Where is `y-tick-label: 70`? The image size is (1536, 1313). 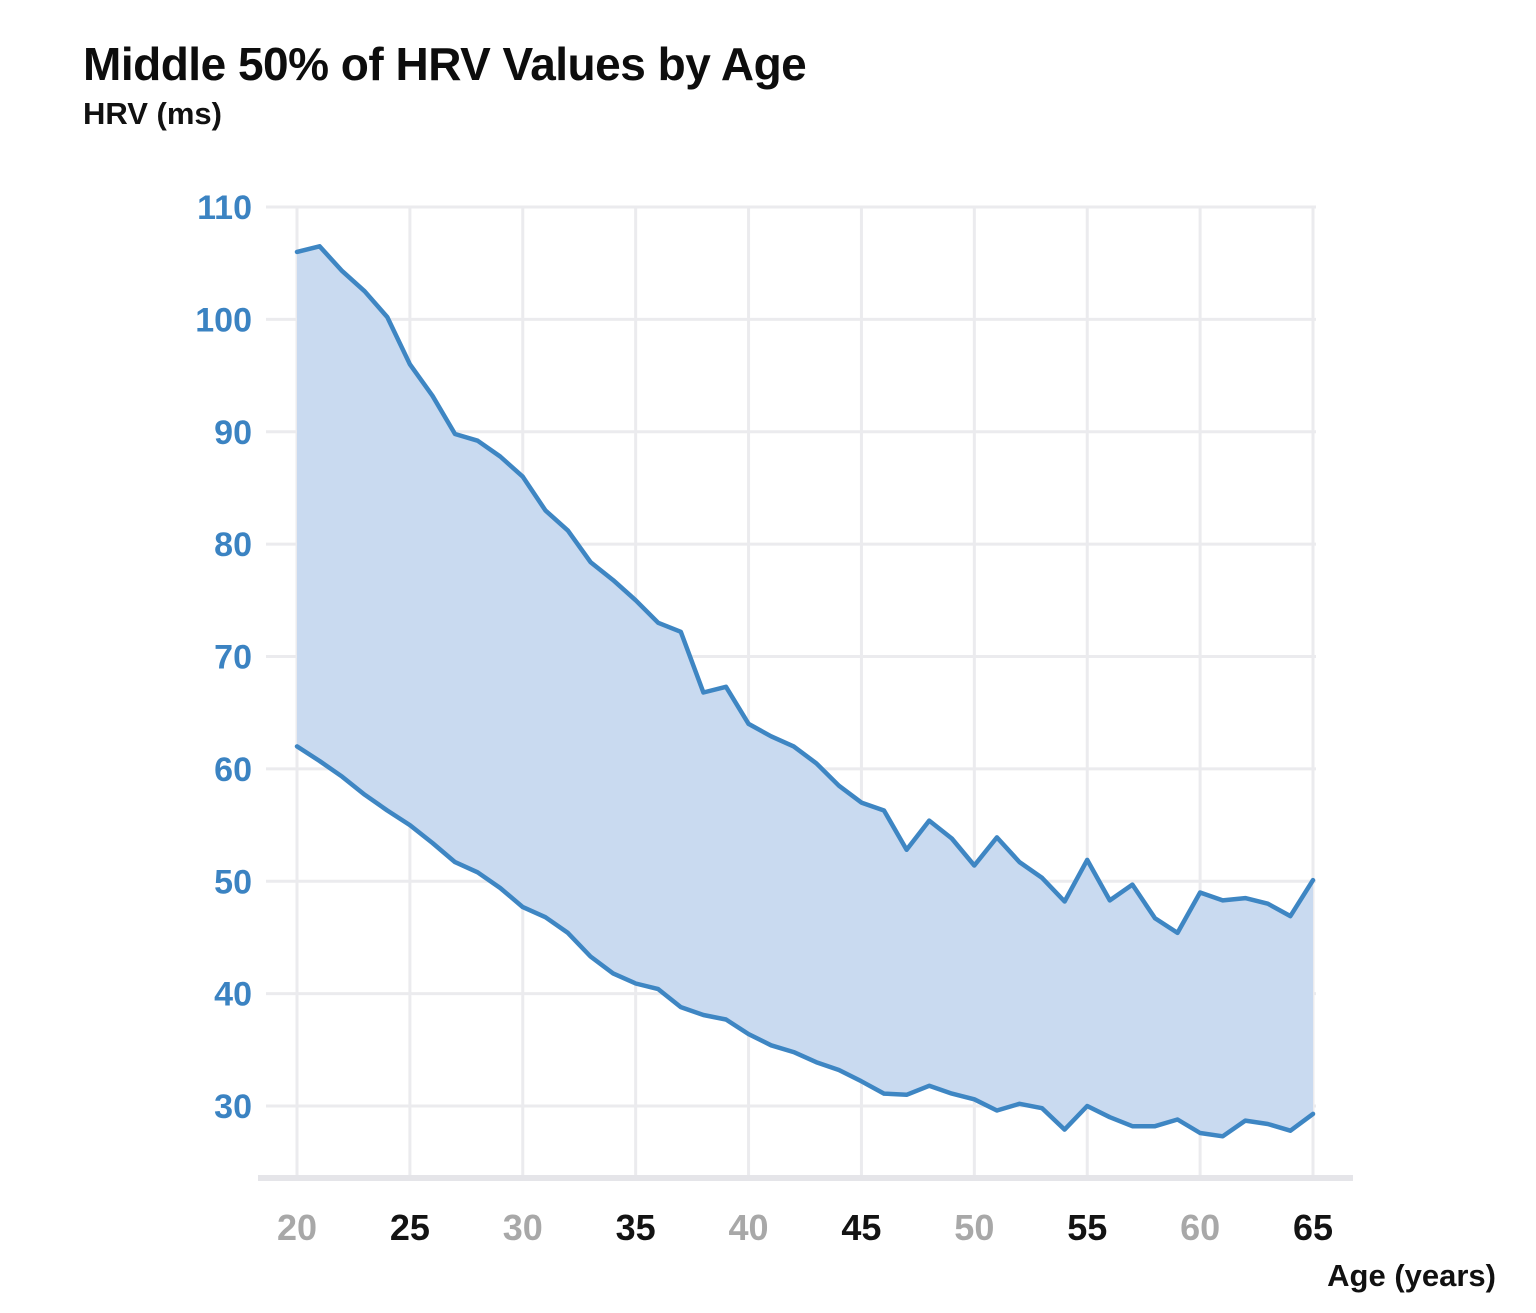 y-tick-label: 70 is located at coordinates (233, 658).